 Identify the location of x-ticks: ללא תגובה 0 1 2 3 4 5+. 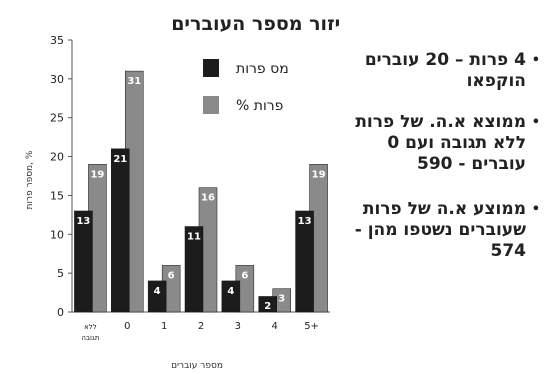
(200, 331).